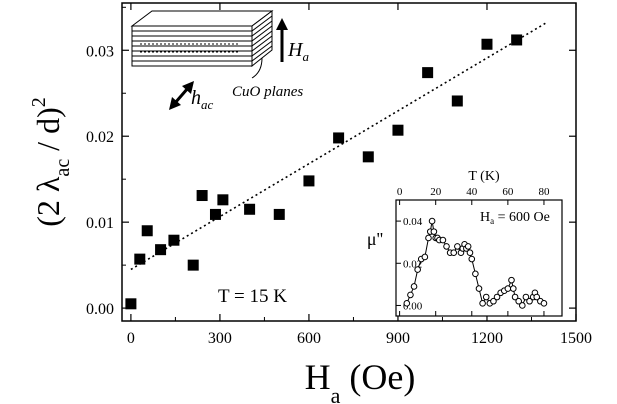 The image size is (617, 404). I want to click on y-tick-label: 0.00, so click(100, 309).